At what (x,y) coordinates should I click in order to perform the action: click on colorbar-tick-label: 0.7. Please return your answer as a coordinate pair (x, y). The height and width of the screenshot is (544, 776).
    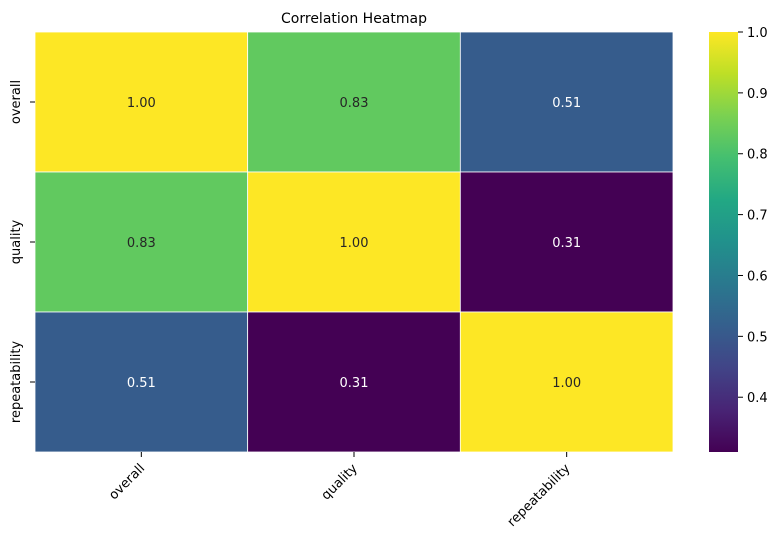
    Looking at the image, I should click on (757, 216).